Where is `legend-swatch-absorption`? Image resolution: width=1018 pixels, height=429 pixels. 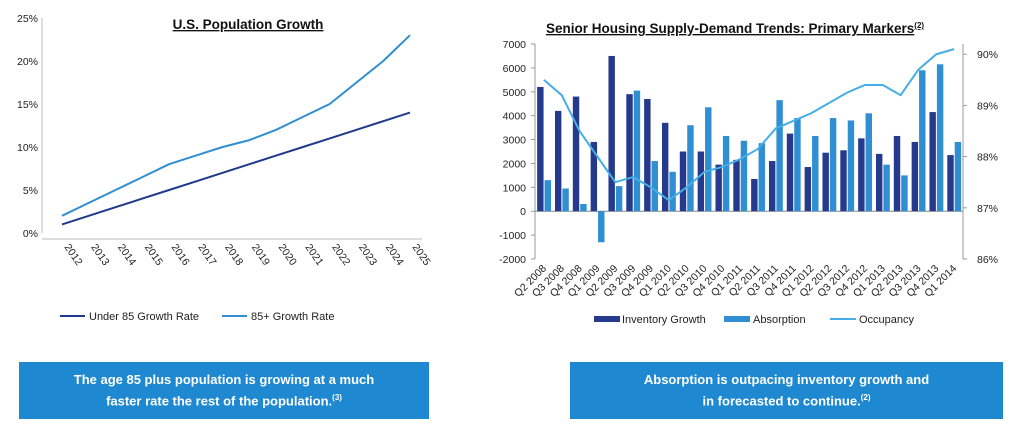 legend-swatch-absorption is located at coordinates (737, 319).